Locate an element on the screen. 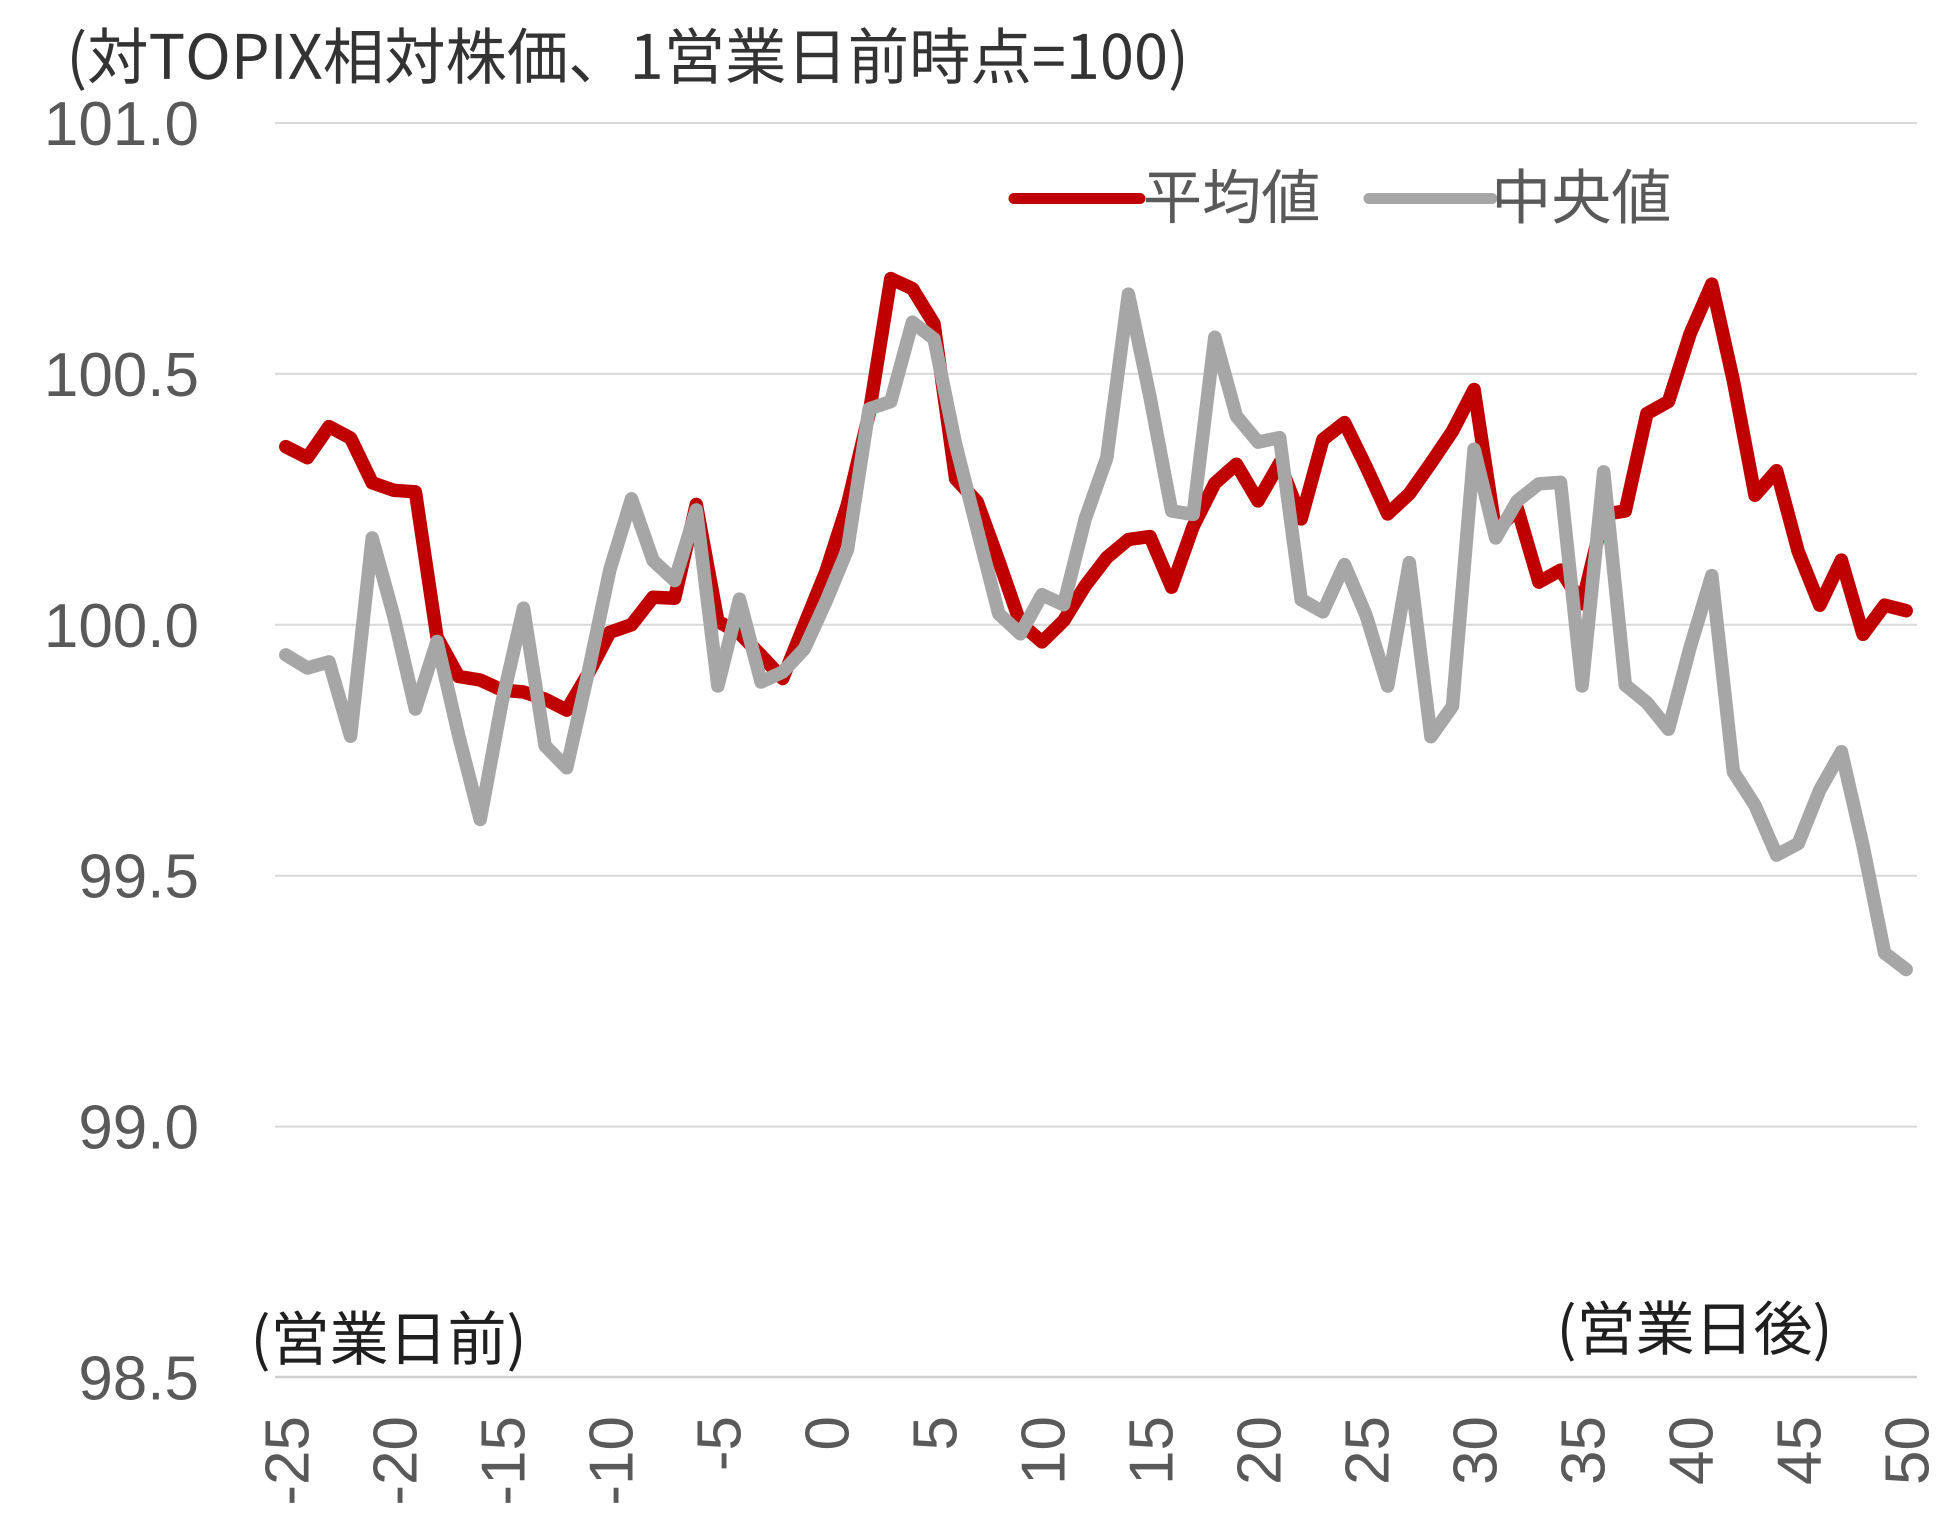  svg-text: 100.0 is located at coordinates (121, 626).